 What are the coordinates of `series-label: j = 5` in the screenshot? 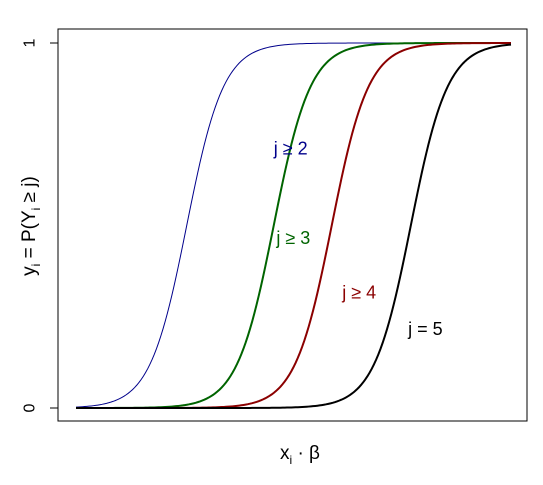 It's located at (425, 329).